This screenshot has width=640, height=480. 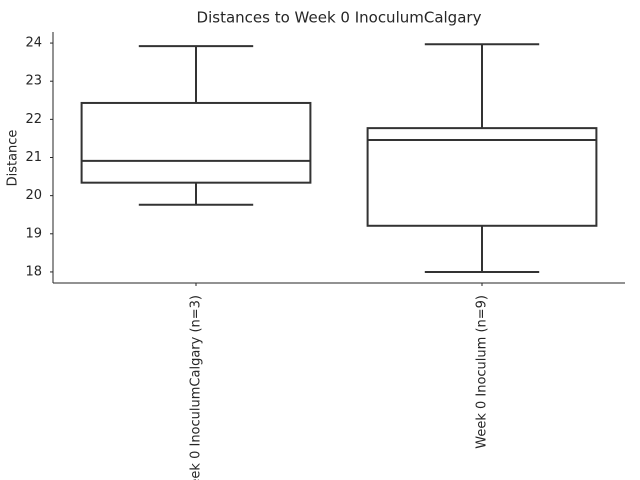 I want to click on y-tick-label: 23, so click(x=33, y=81).